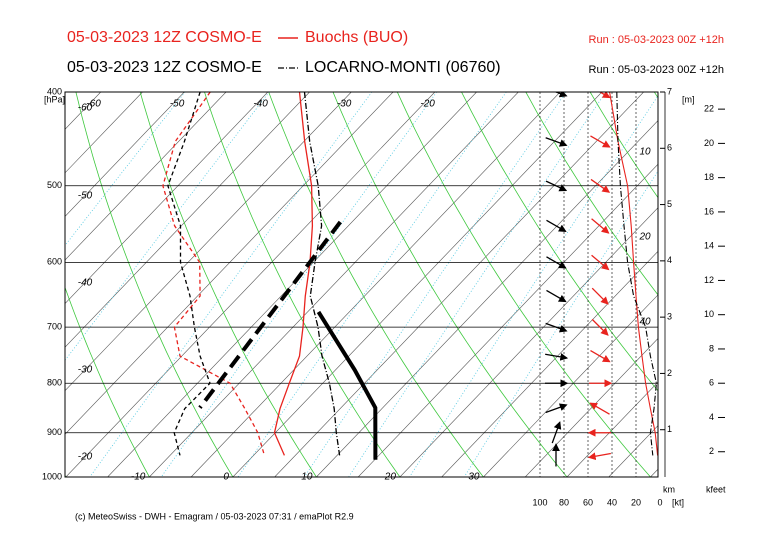  Describe the element at coordinates (54, 262) in the screenshot. I see `y-tick-label: 600` at that location.